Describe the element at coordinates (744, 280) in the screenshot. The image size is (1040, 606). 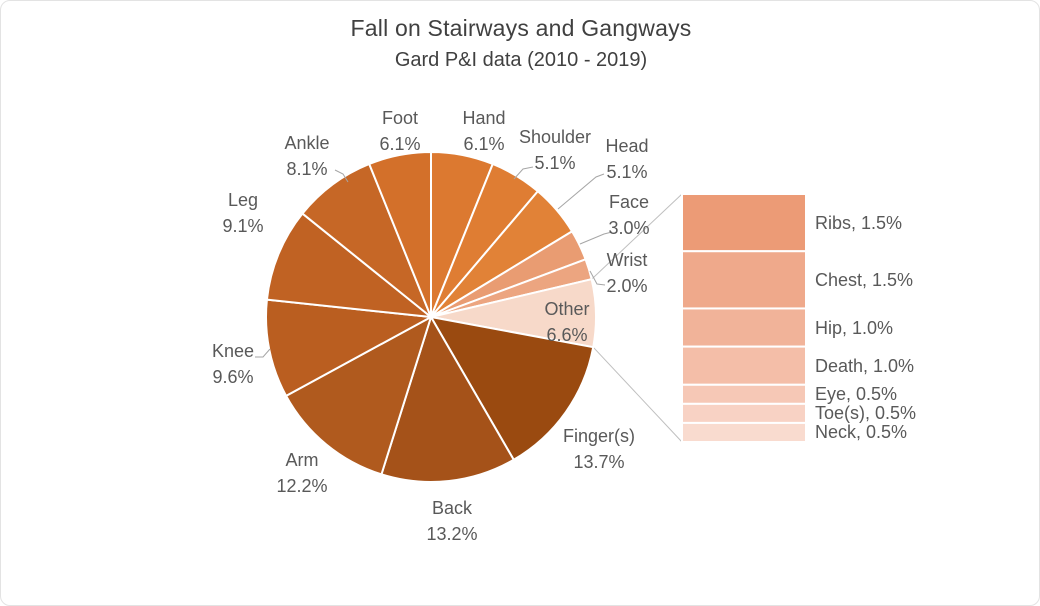
I see `bar-segment-chest` at that location.